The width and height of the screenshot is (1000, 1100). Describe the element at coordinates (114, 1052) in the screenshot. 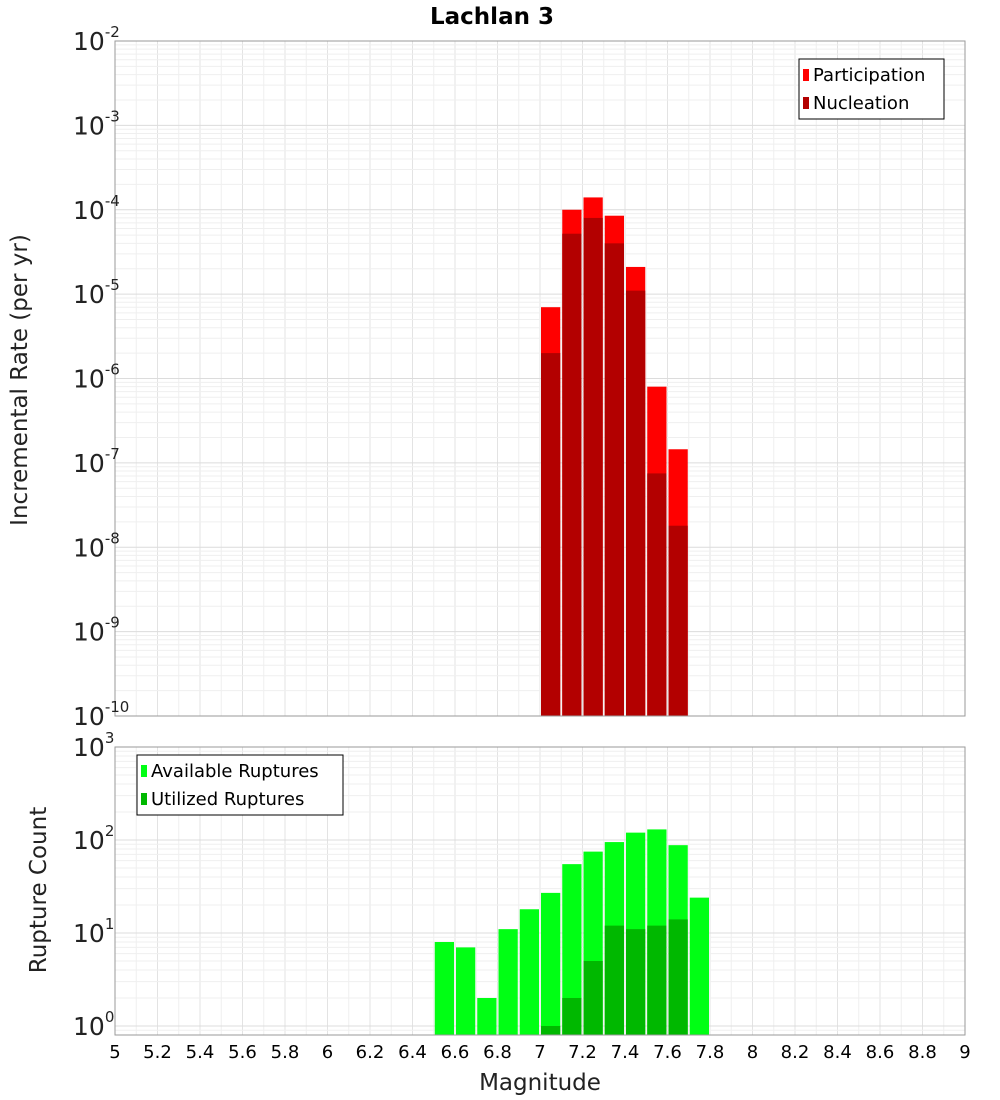

I see `x-tick-label: 5` at that location.